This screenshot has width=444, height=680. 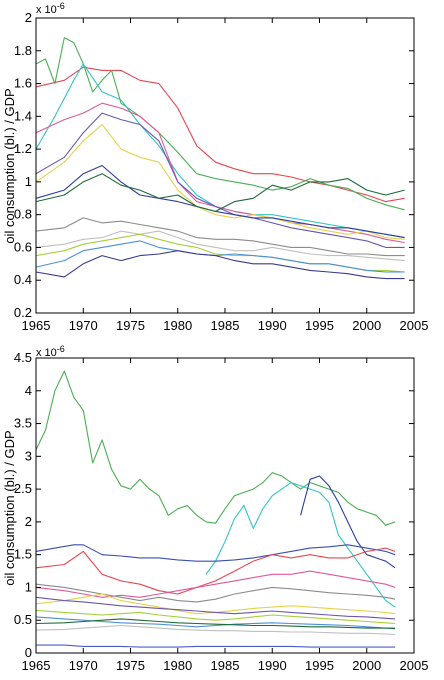 I want to click on y-tick-label: 3, so click(x=28, y=455).